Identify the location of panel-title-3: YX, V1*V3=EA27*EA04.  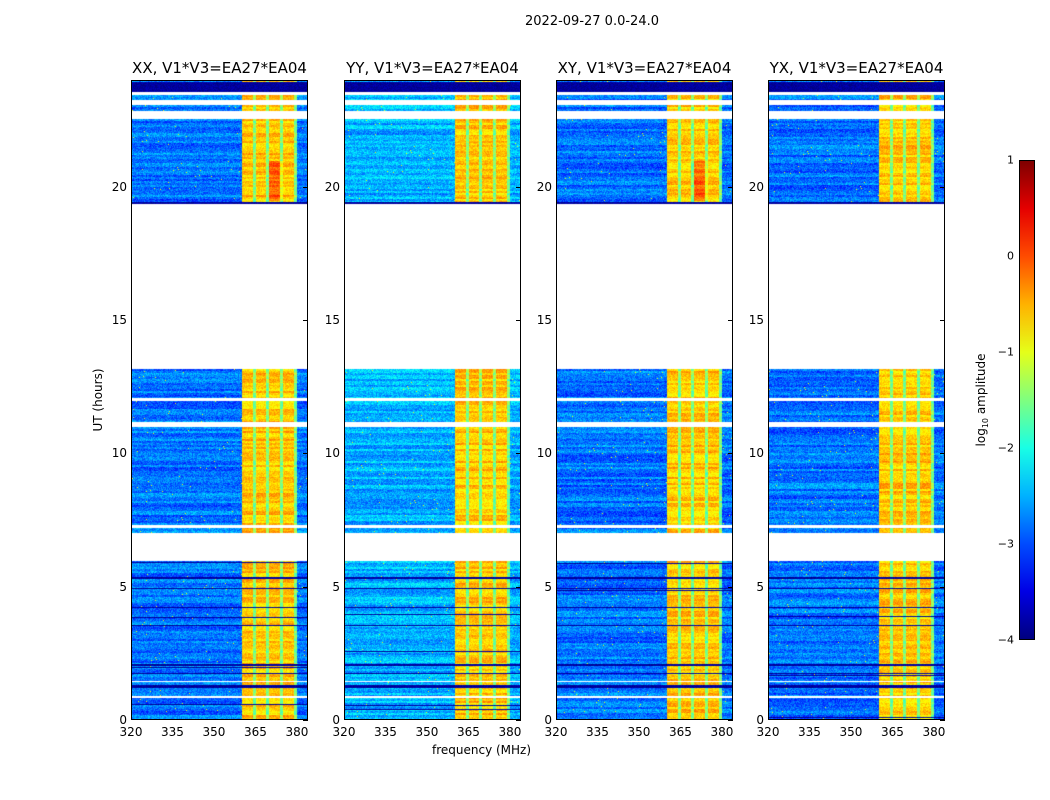
(856, 68).